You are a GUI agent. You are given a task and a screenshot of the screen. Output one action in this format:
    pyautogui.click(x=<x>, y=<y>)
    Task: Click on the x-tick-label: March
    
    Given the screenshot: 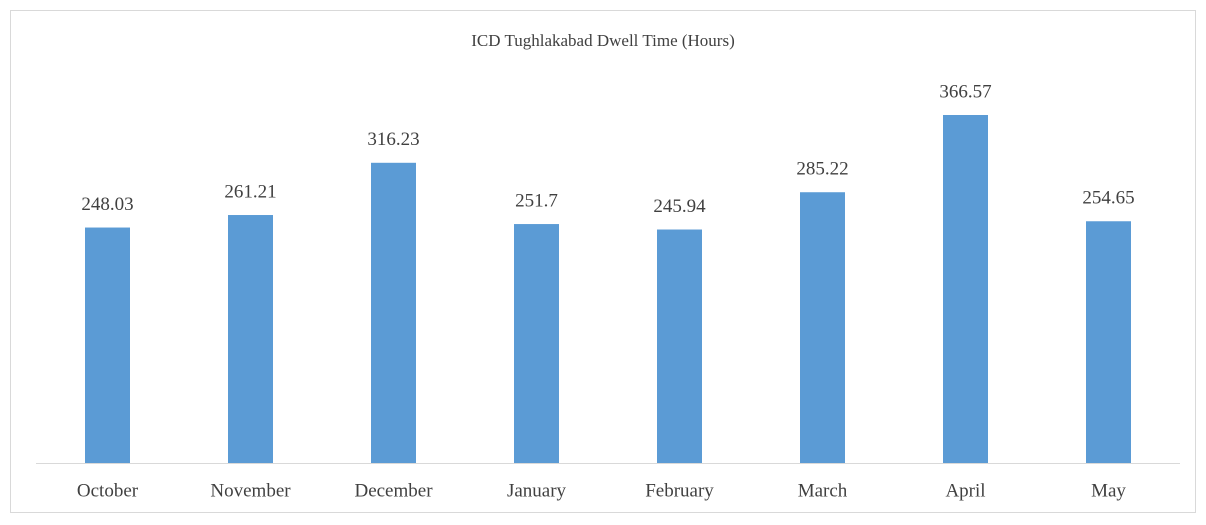 What is the action you would take?
    pyautogui.click(x=823, y=490)
    